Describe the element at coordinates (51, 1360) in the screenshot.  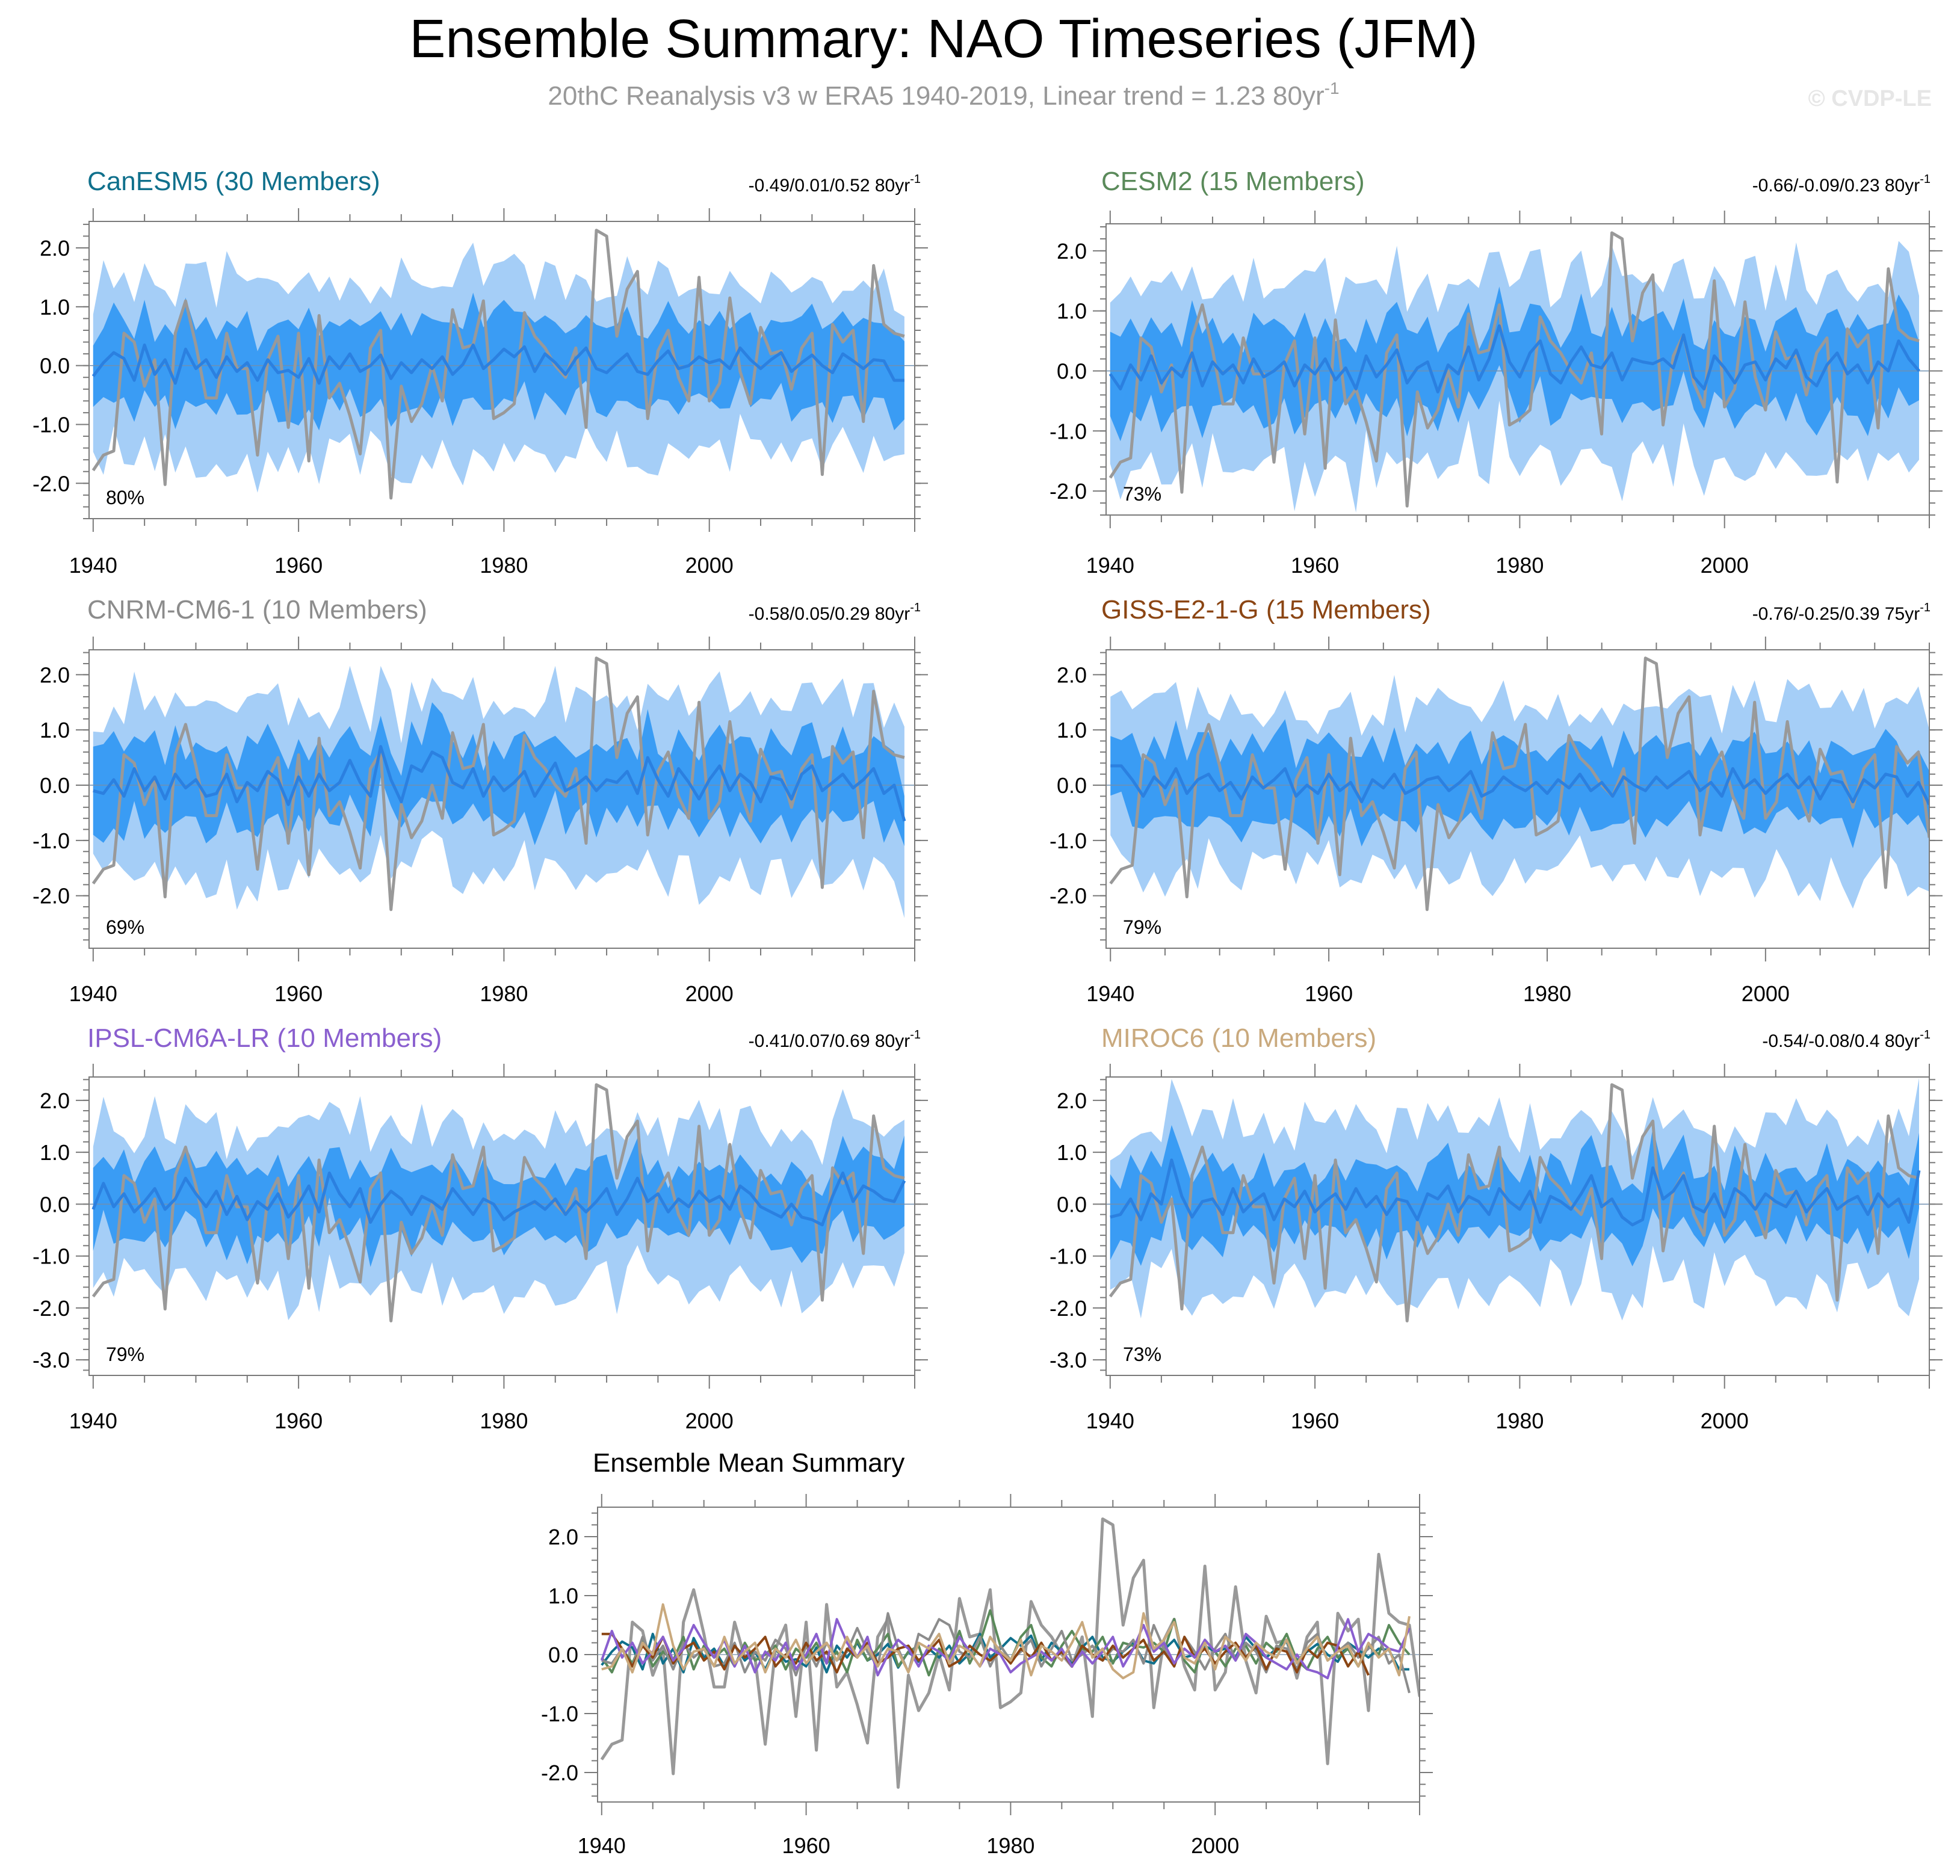
I see `y-tick-label: -3.0` at that location.